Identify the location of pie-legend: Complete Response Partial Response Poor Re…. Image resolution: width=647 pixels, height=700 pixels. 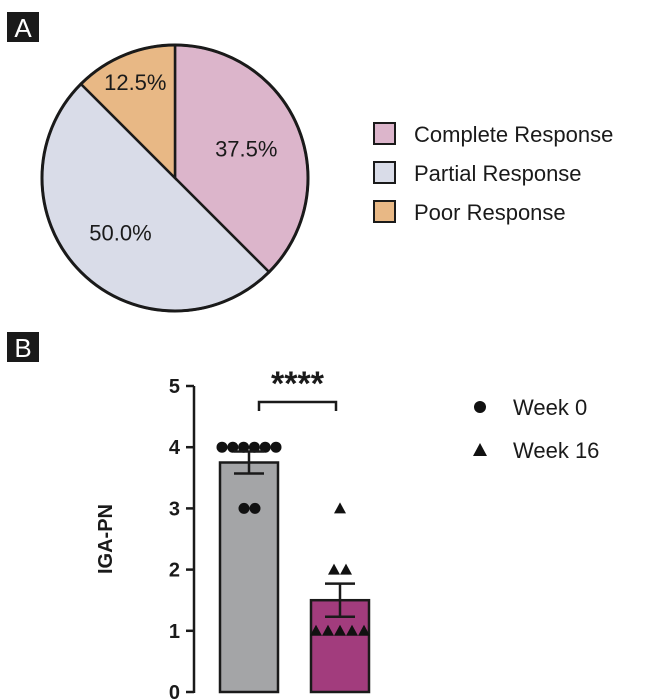
(493, 173).